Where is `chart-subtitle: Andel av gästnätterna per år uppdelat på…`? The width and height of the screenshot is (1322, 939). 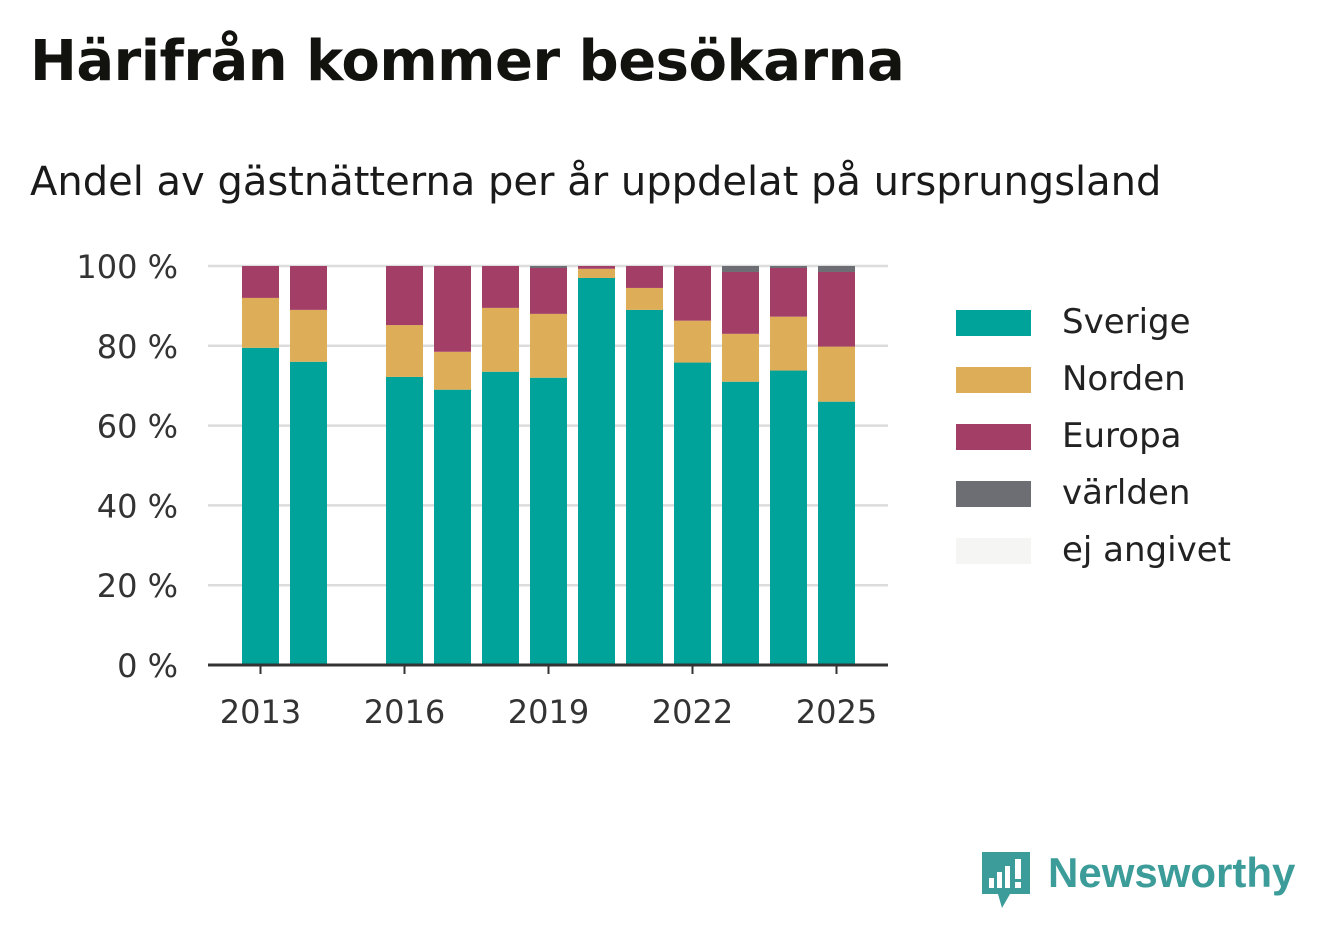 chart-subtitle: Andel av gästnätterna per år uppdelat på… is located at coordinates (596, 182).